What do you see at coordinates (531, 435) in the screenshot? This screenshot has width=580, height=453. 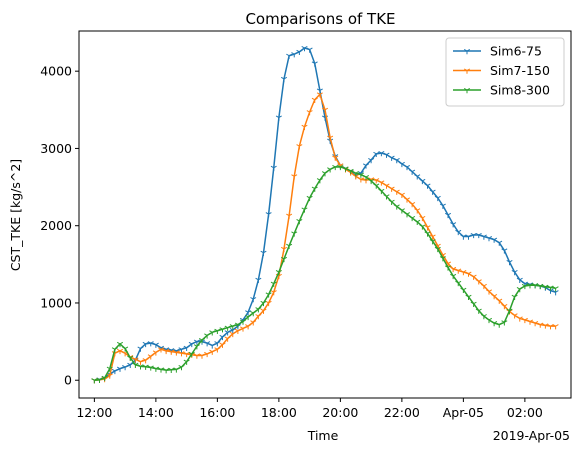 I see `x-axis-offset-label: 2019-Apr-05` at bounding box center [531, 435].